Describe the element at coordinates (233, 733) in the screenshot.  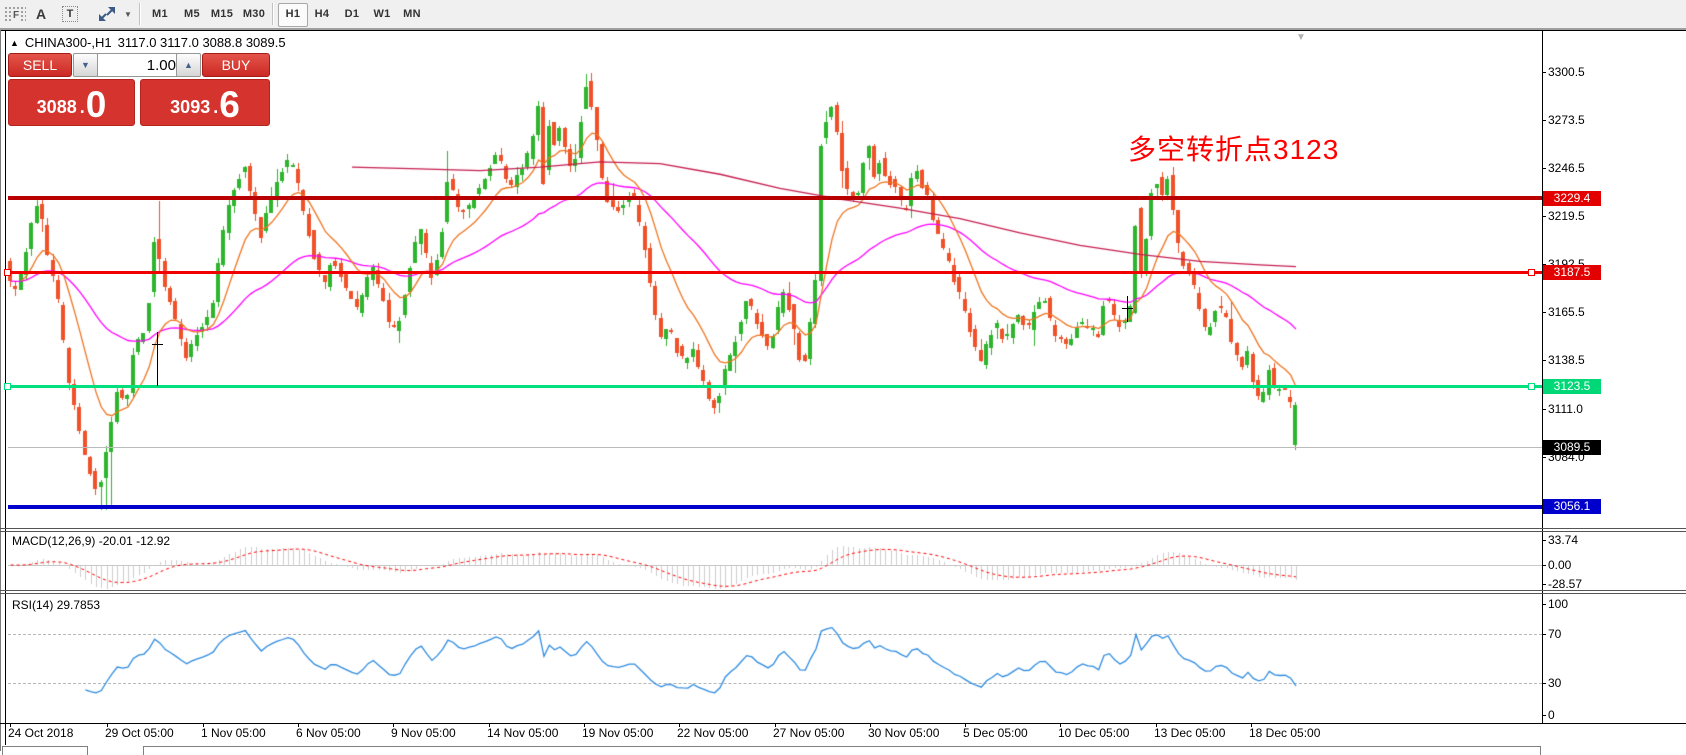
I see `time-axis-label: 1 Nov 05:00` at that location.